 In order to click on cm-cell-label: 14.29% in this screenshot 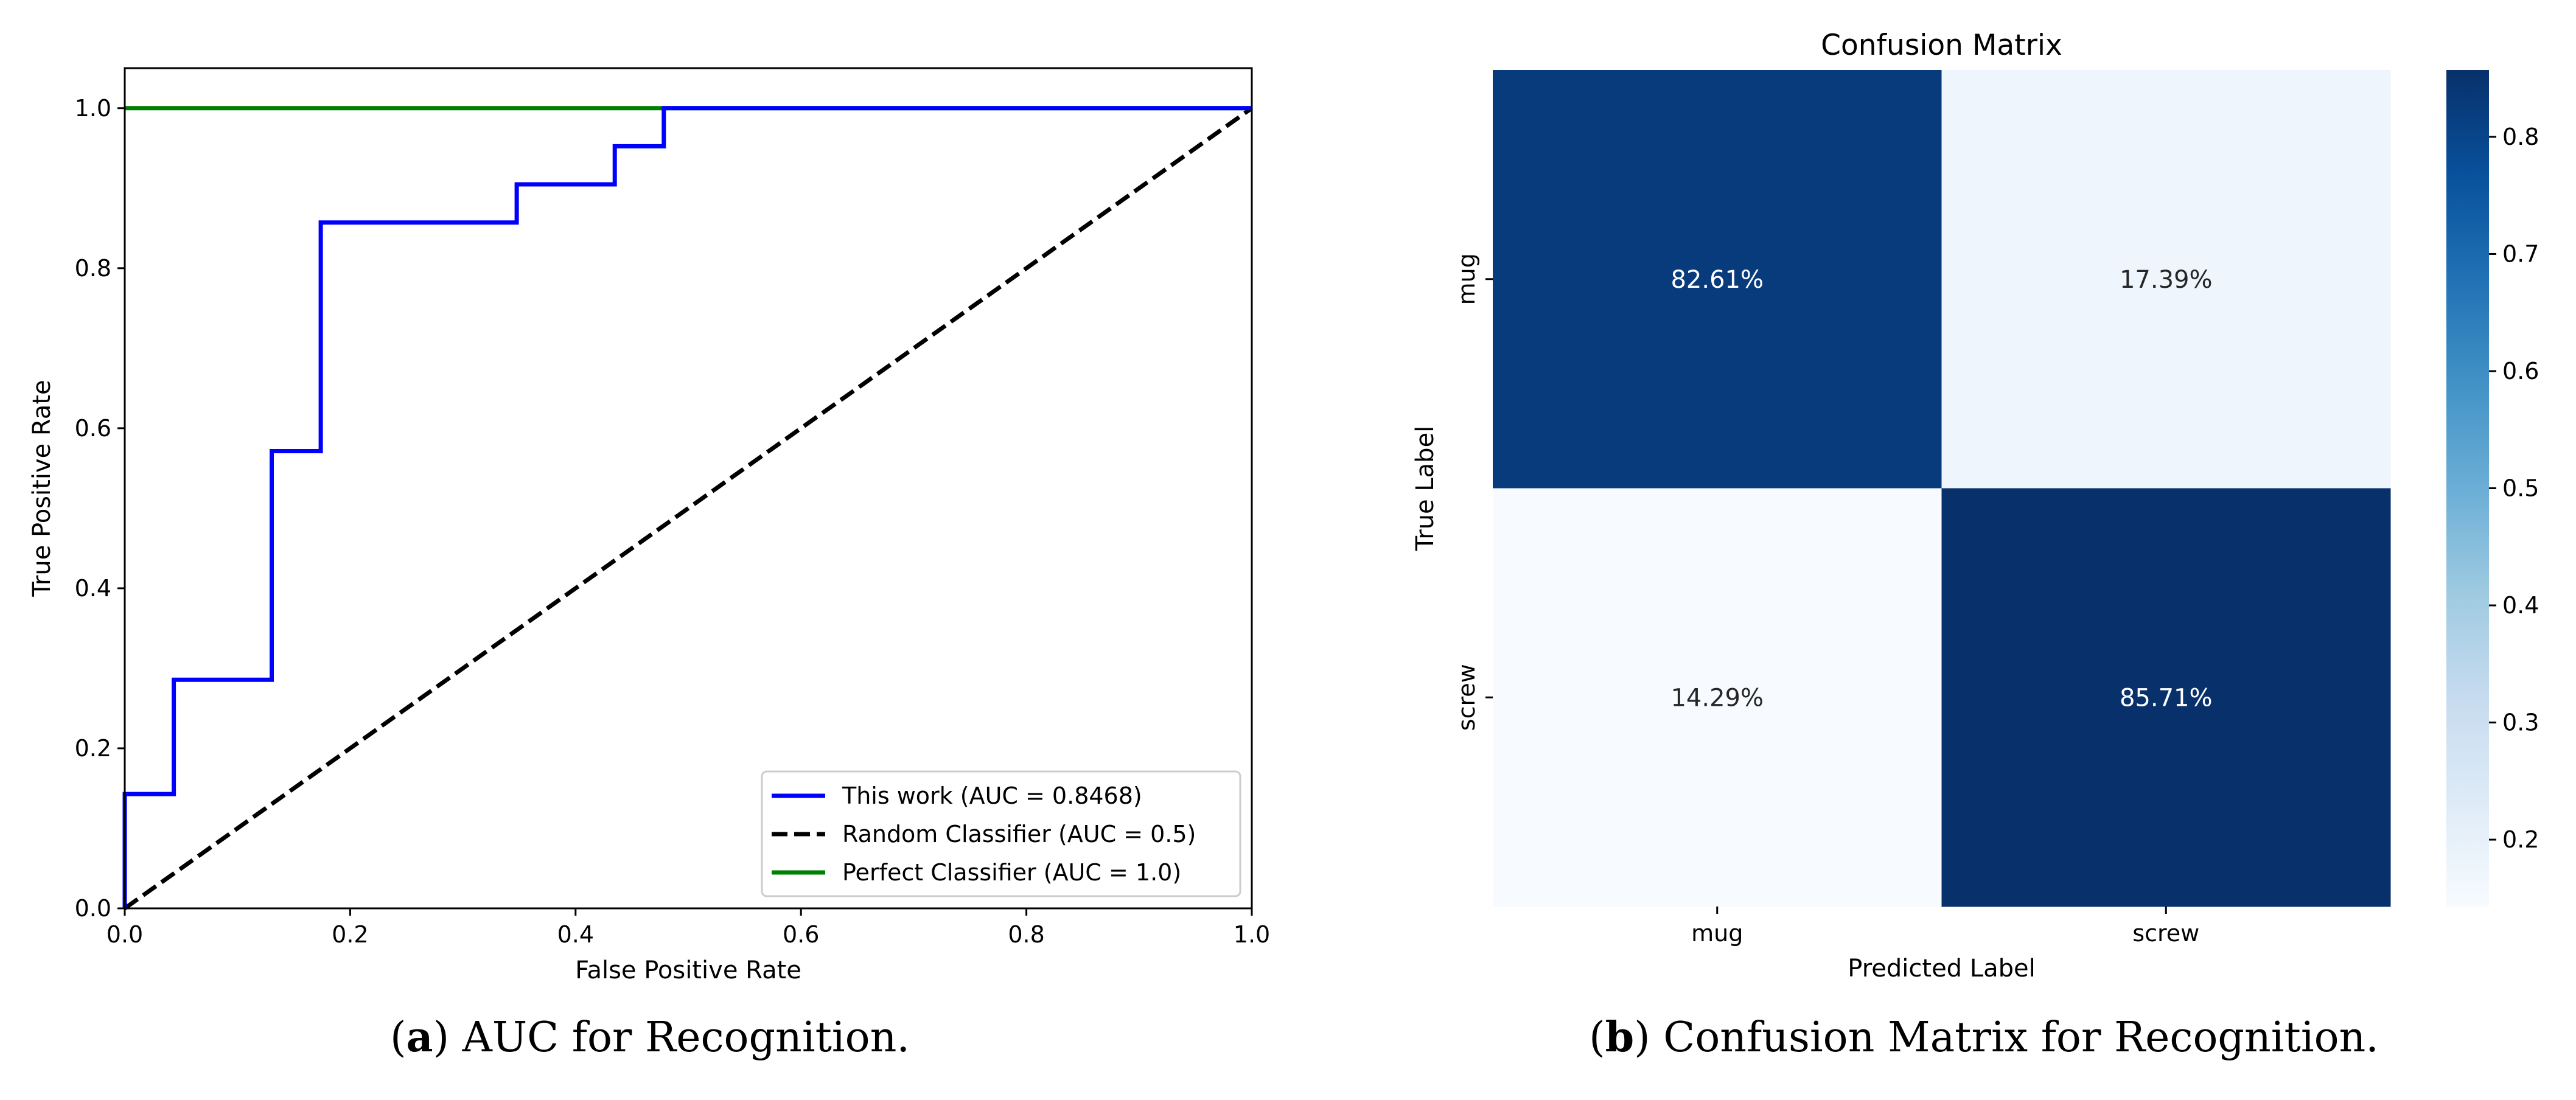, I will do `click(1717, 698)`.